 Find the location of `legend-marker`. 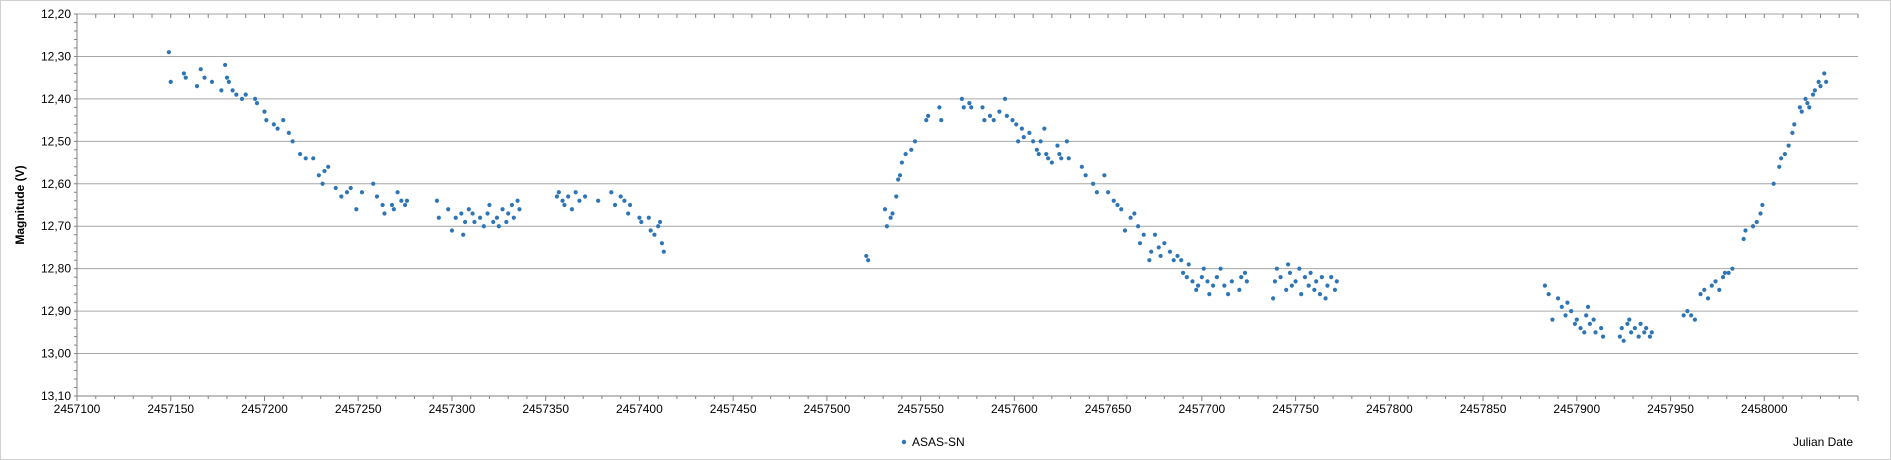

legend-marker is located at coordinates (904, 442).